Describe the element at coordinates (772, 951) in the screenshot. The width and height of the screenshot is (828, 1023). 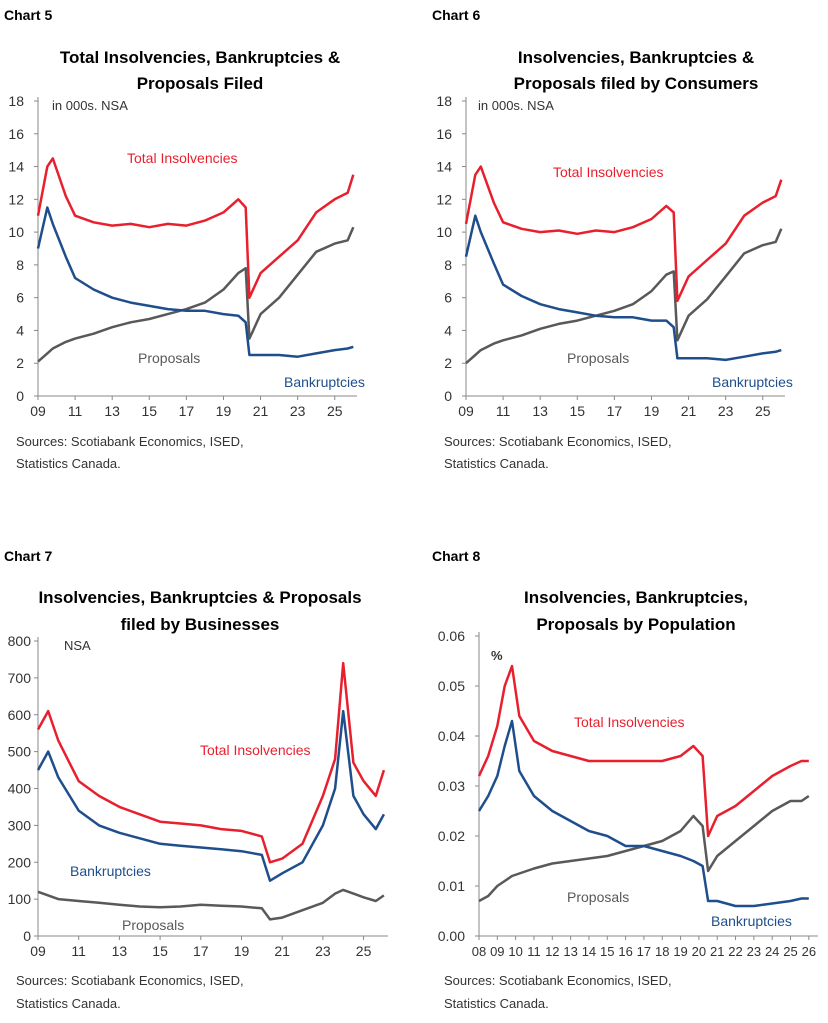
I see `chart-8-x-tick-label: 24` at that location.